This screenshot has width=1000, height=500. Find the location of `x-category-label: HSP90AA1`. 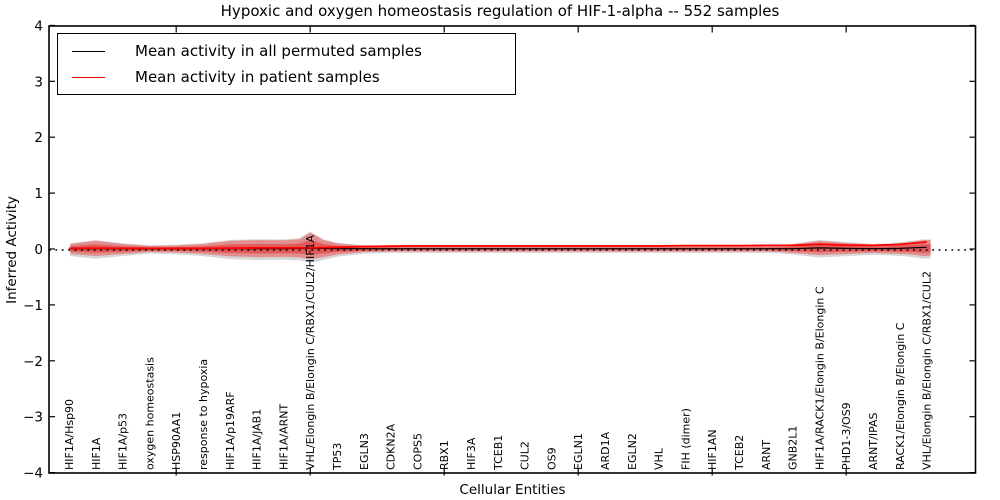

x-category-label: HSP90AA1 is located at coordinates (176, 441).